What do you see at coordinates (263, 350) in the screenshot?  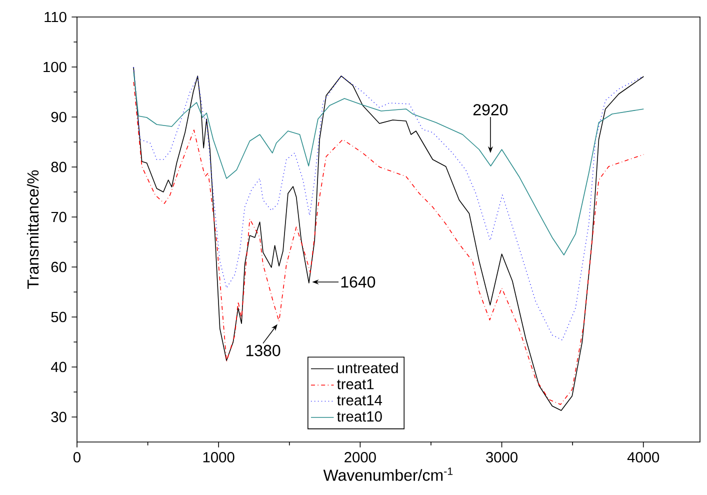 I see `annotation: 1380` at bounding box center [263, 350].